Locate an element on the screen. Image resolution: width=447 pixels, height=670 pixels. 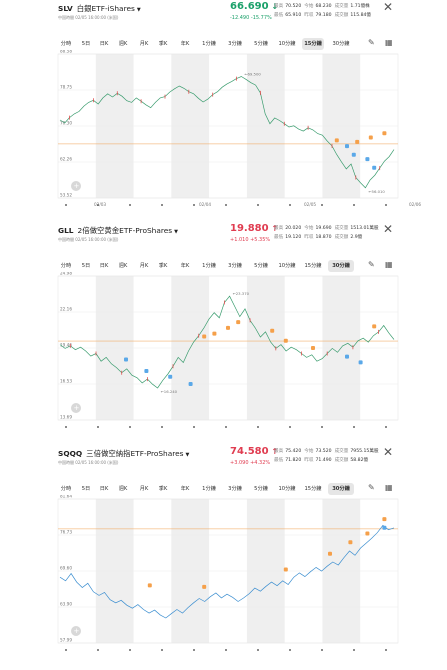
caret-down-icon: ▼ is located at coordinates (138, 10).